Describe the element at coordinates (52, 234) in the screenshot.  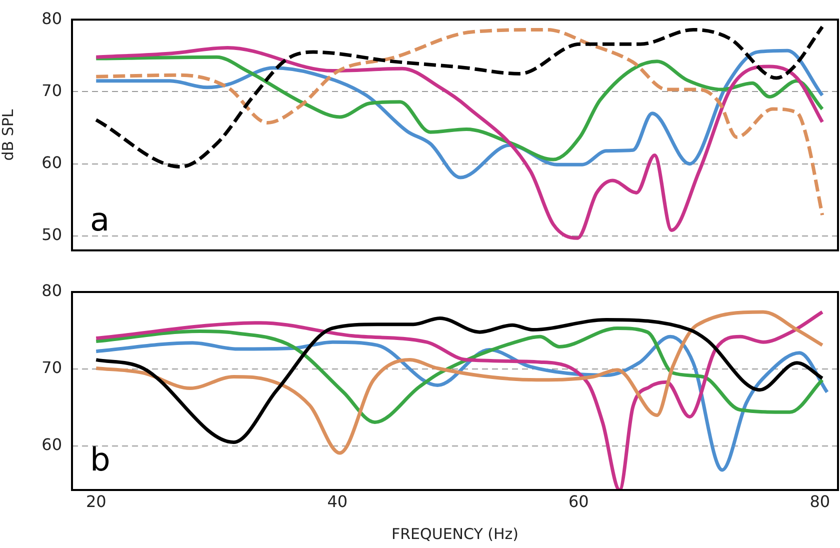
I see `y-tick-label: 50` at that location.